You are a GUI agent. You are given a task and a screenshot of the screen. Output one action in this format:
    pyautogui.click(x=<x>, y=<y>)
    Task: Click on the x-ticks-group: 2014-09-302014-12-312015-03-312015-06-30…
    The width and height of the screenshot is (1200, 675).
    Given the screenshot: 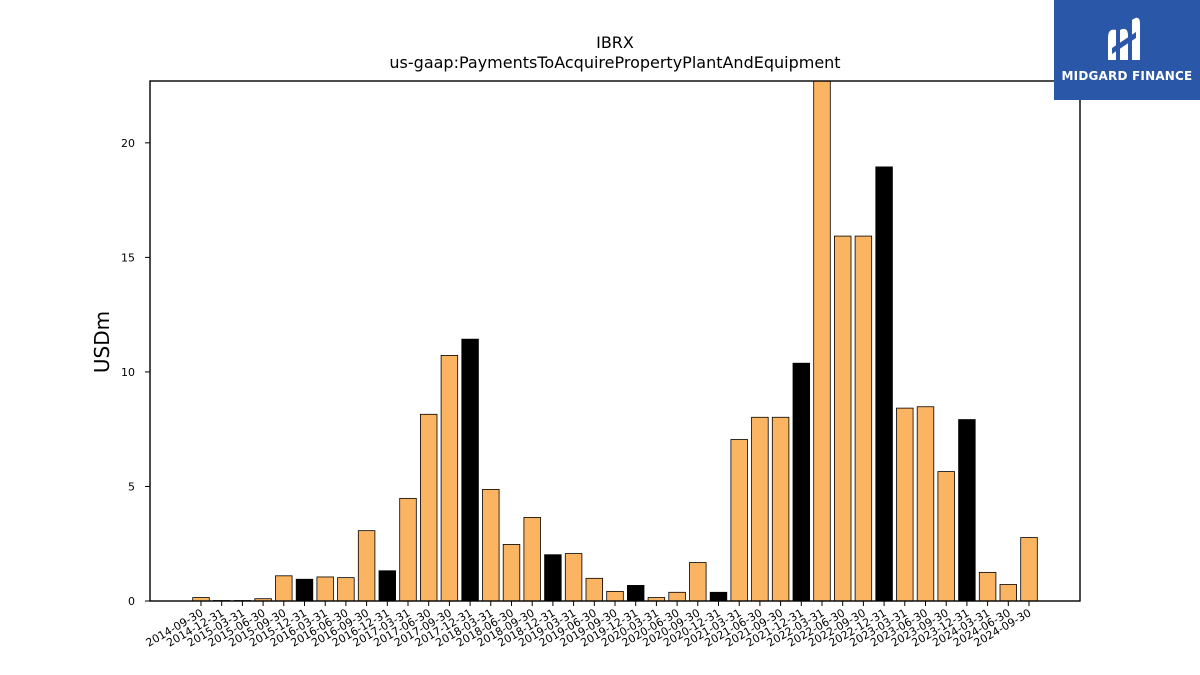 What is the action you would take?
    pyautogui.click(x=589, y=625)
    